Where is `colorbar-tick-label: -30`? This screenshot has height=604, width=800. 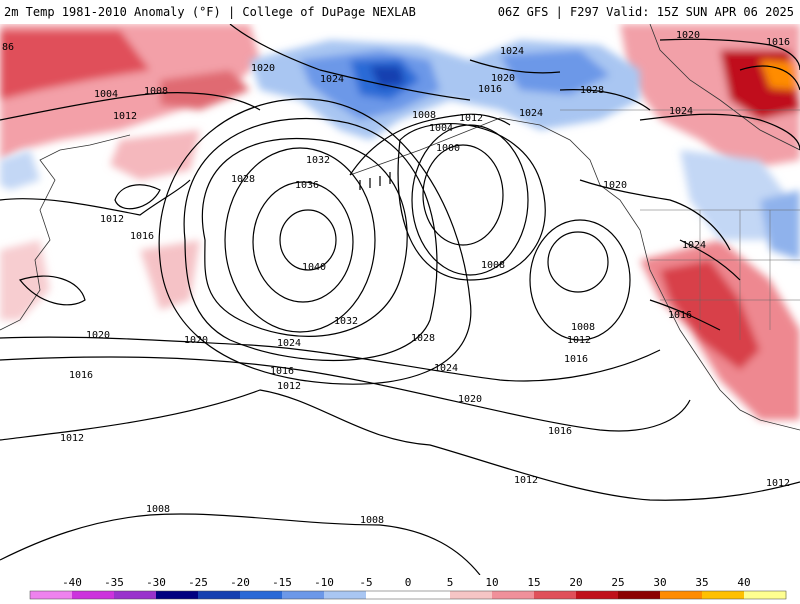 colorbar-tick-label: -30 is located at coordinates (156, 582).